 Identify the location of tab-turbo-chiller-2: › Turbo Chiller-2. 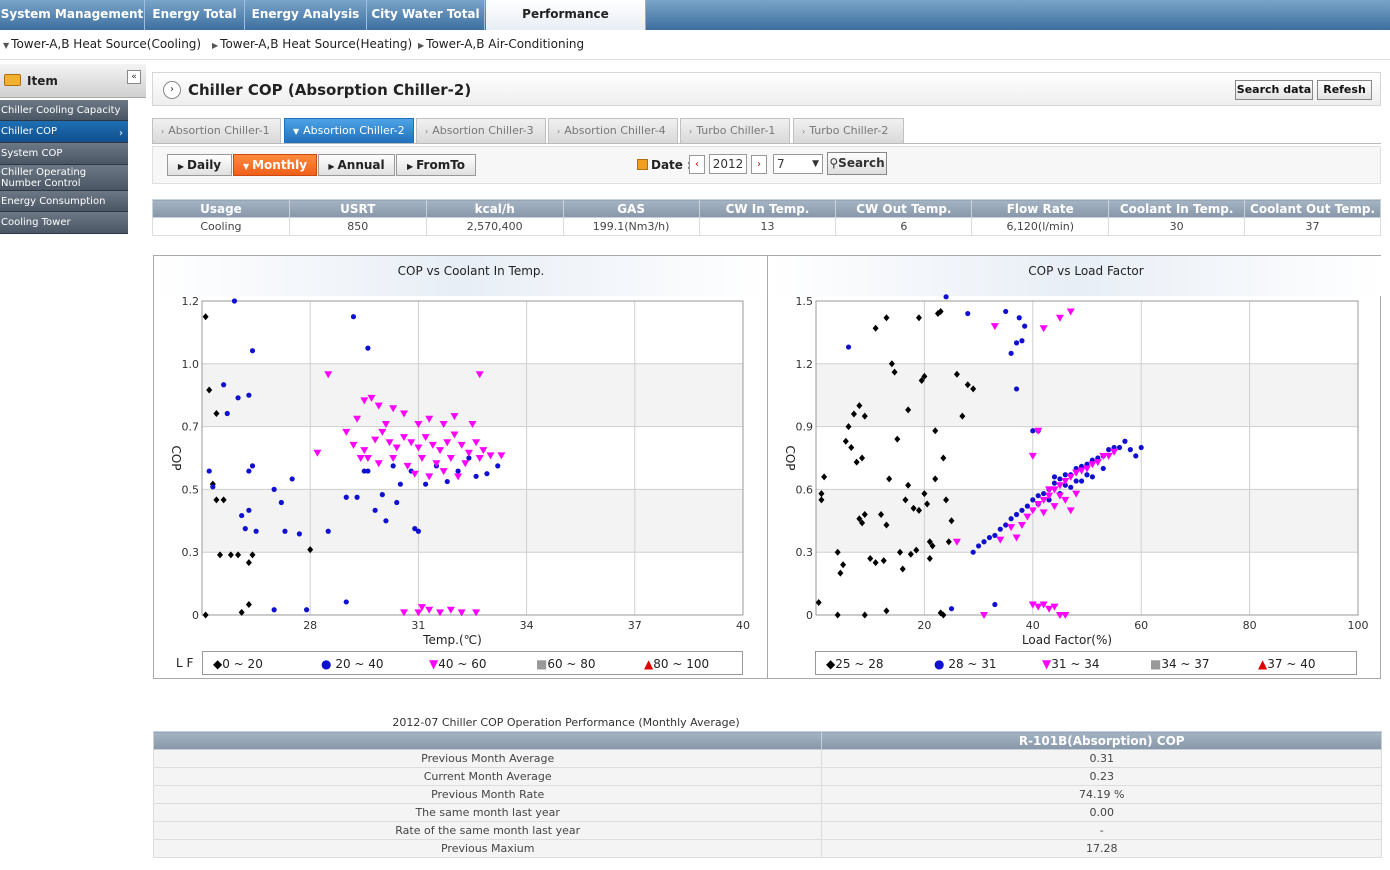
(848, 130).